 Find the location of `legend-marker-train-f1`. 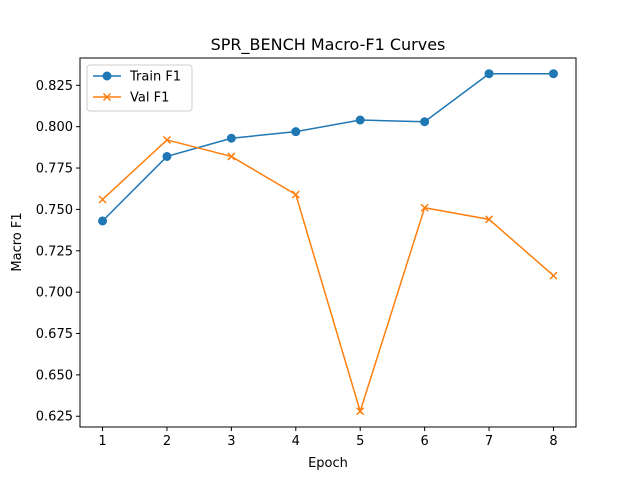

legend-marker-train-f1 is located at coordinates (107, 76).